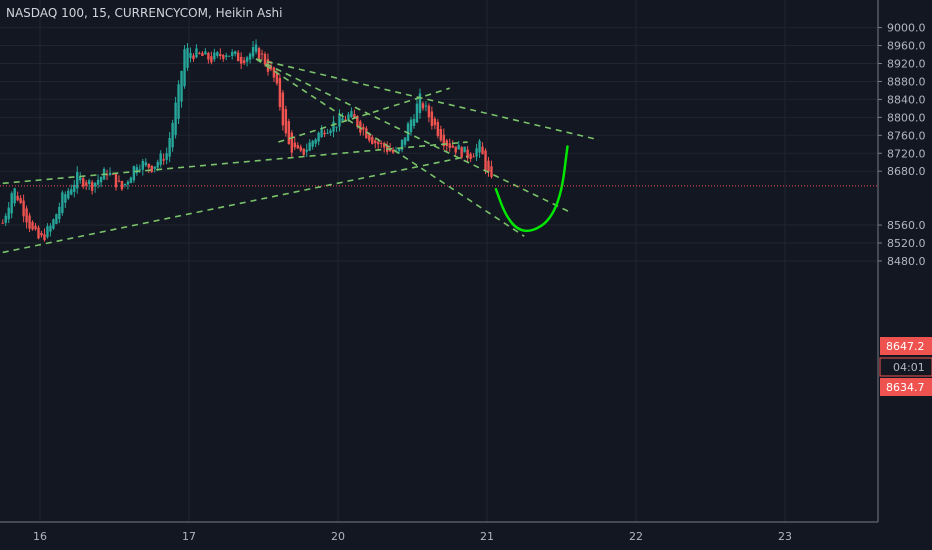 The width and height of the screenshot is (932, 550). I want to click on countdown-value: 04:01, so click(909, 367).